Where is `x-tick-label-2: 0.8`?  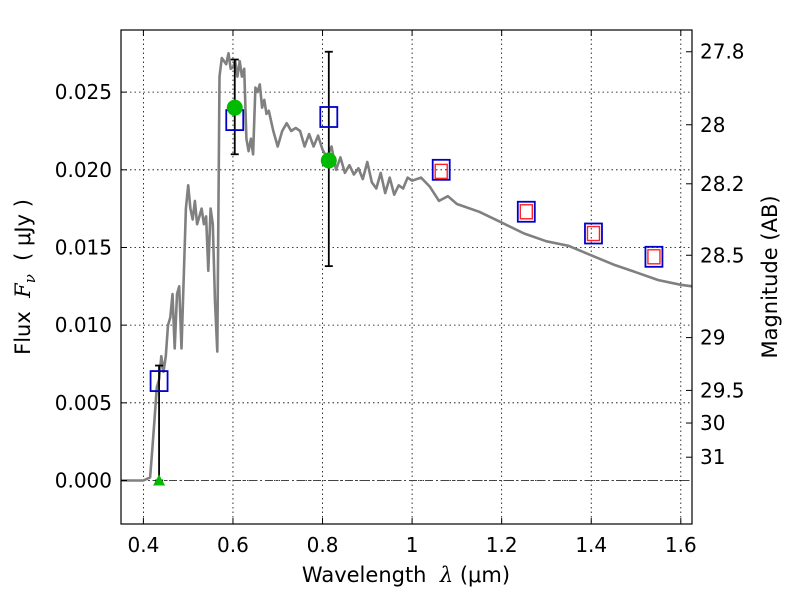
x-tick-label-2: 0.8 is located at coordinates (323, 545).